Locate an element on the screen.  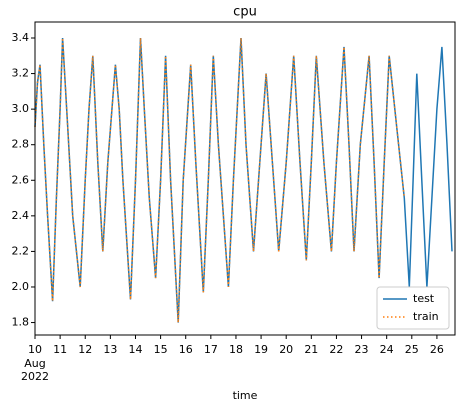
x-tick-label: 23 is located at coordinates (362, 349).